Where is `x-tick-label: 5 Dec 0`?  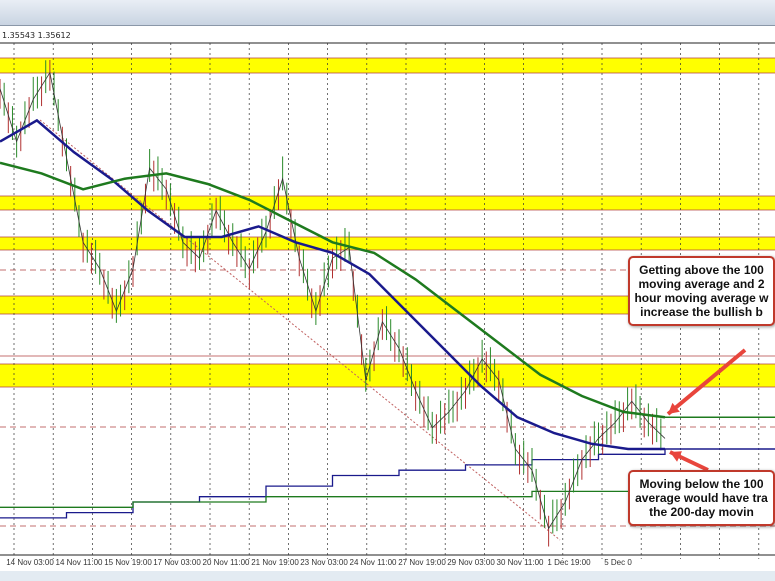 x-tick-label: 5 Dec 0 is located at coordinates (618, 562).